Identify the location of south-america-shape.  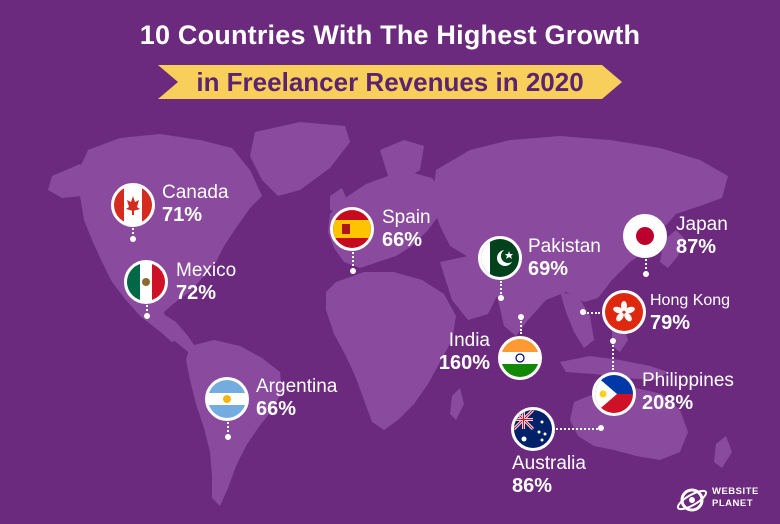
(234, 423).